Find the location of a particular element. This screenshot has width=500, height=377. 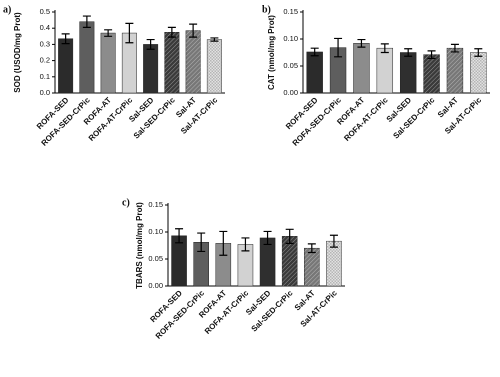

y-axis-label: CAT (nmol/mg Prot) is located at coordinates (271, 52).